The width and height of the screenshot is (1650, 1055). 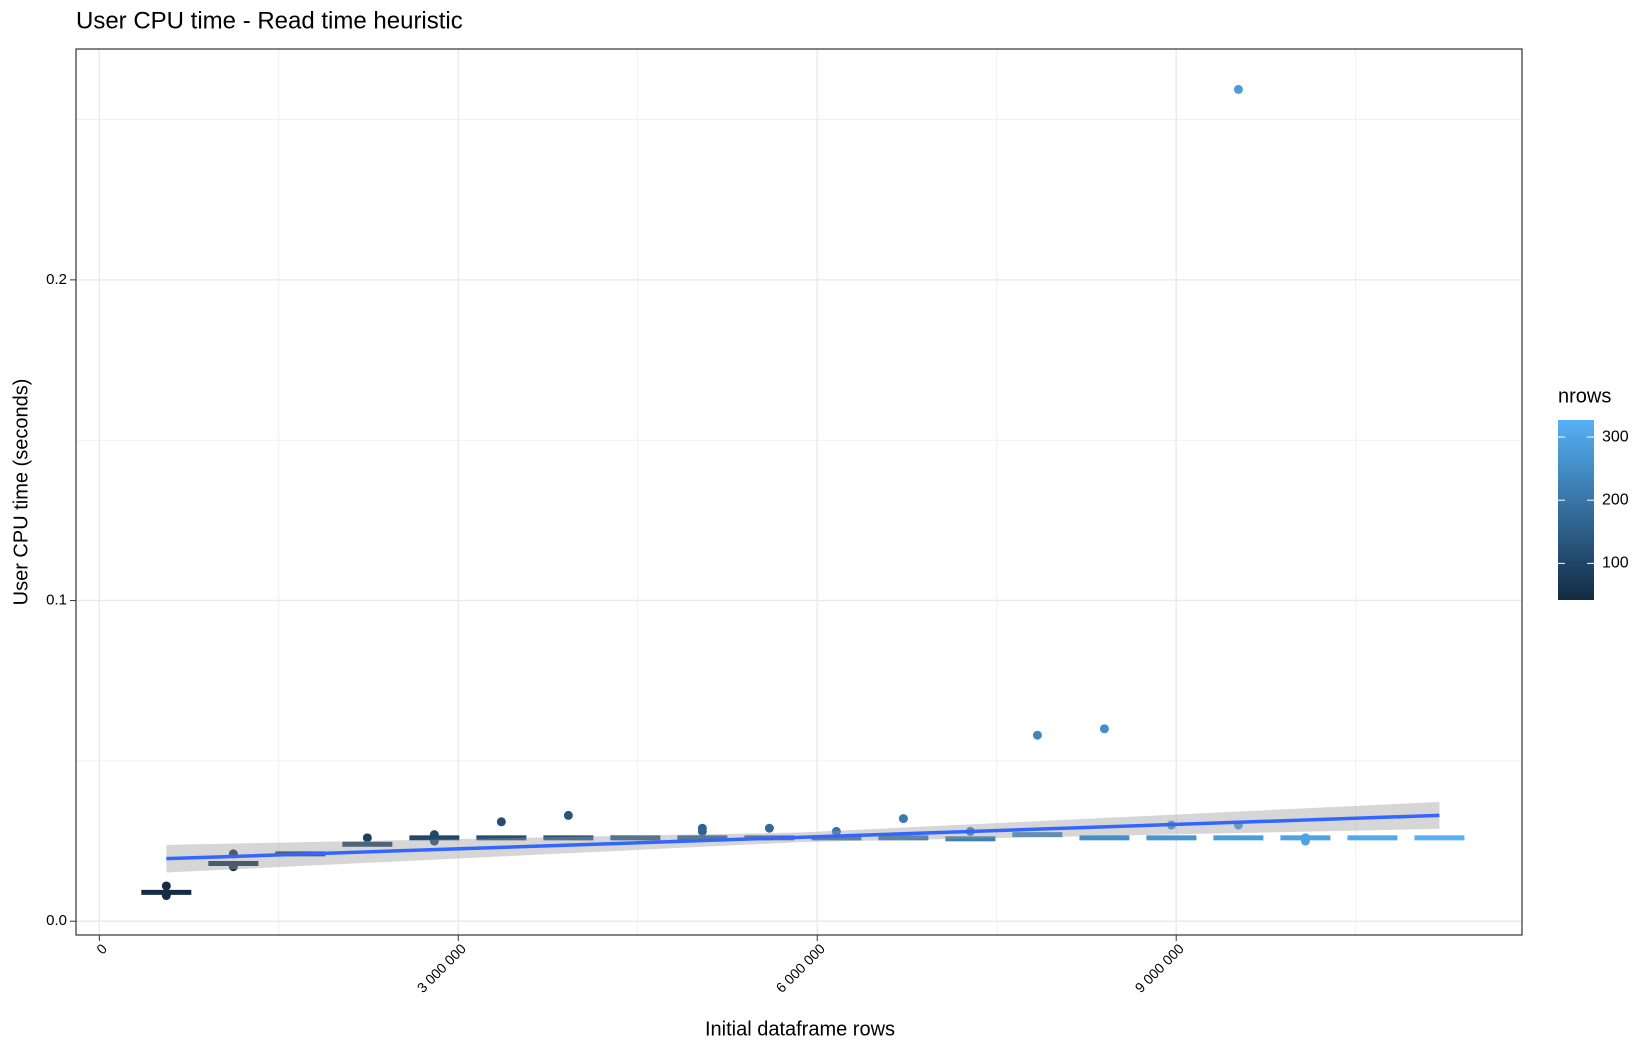 I want to click on legend-tick-label: 300, so click(x=1615, y=436).